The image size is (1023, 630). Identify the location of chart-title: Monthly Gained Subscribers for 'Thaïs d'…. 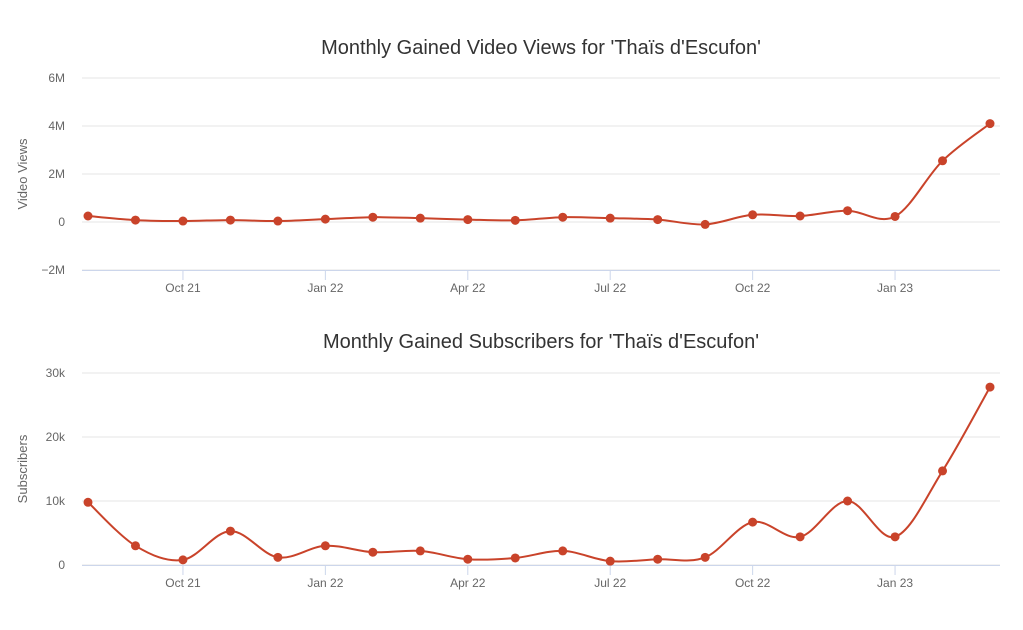
(541, 342).